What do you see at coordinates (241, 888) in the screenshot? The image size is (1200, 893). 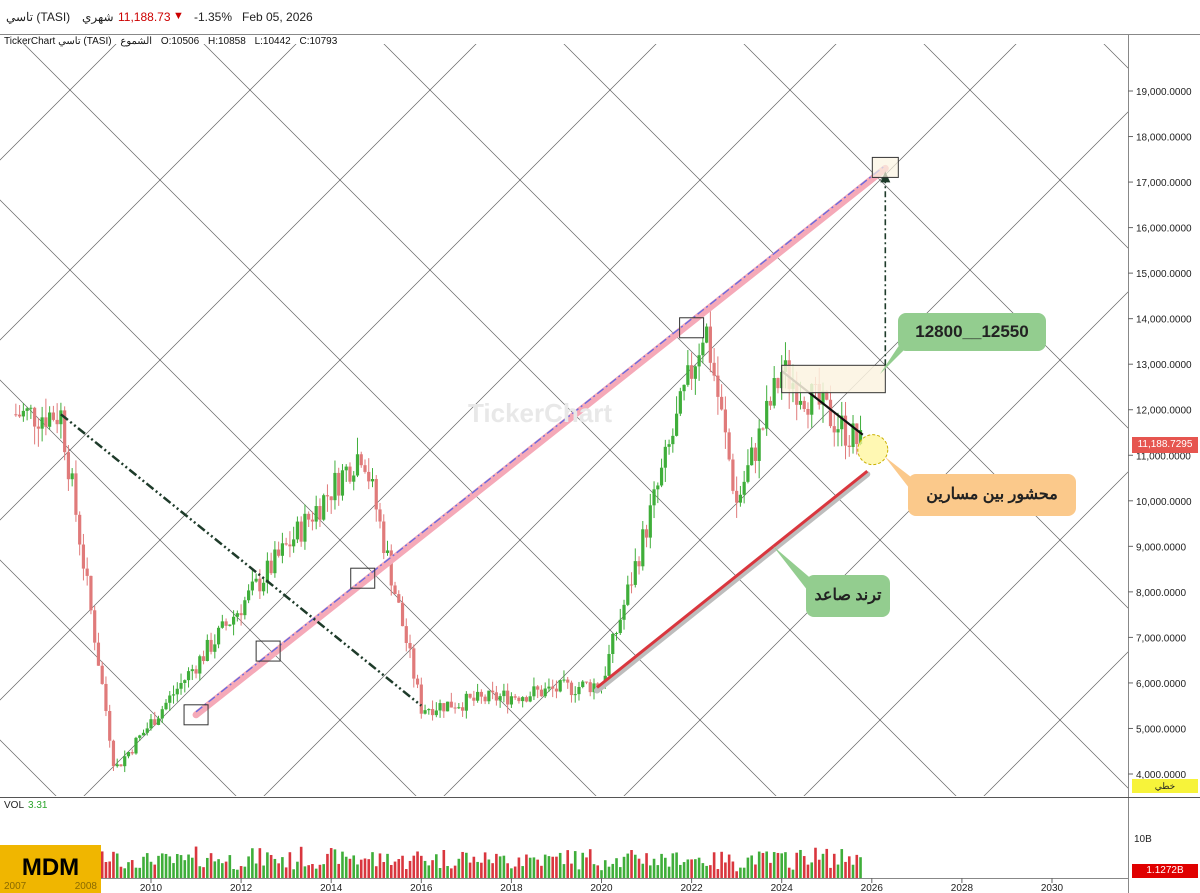 I see `time-tick-label: 2012` at bounding box center [241, 888].